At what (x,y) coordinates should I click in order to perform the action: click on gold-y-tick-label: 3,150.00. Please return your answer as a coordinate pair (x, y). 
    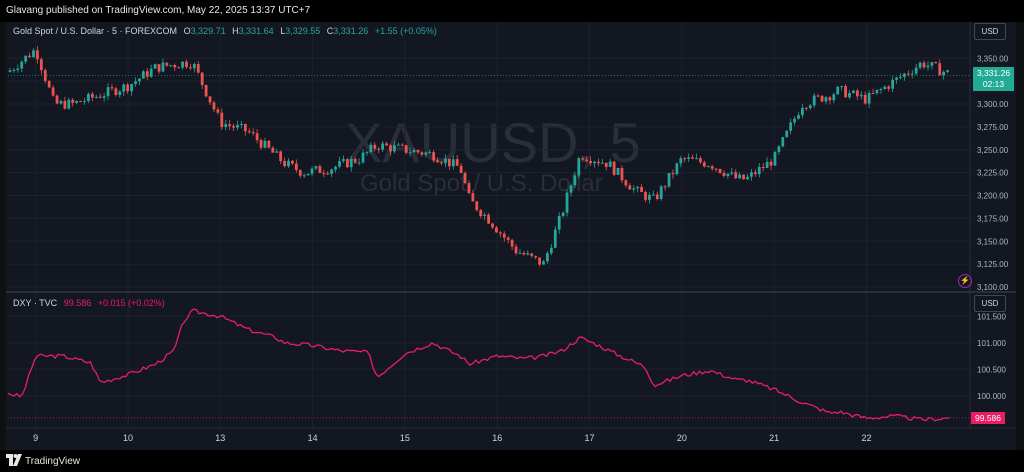
    Looking at the image, I should click on (993, 241).